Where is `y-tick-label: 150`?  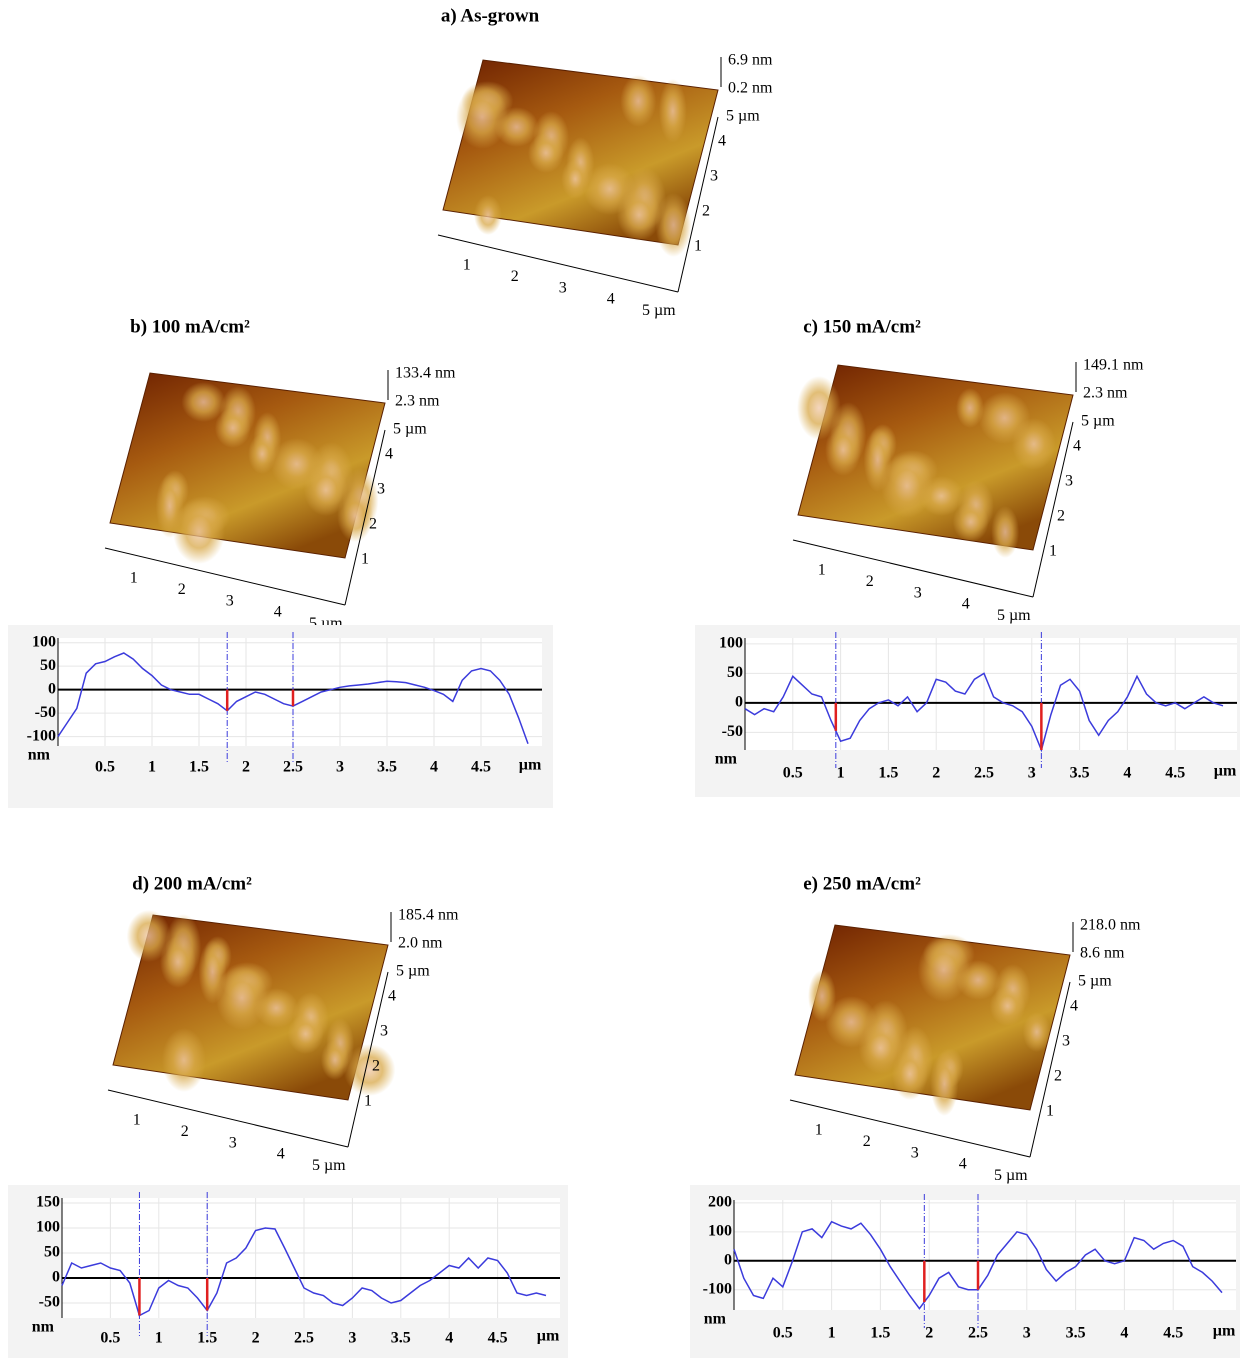 y-tick-label: 150 is located at coordinates (48, 1202).